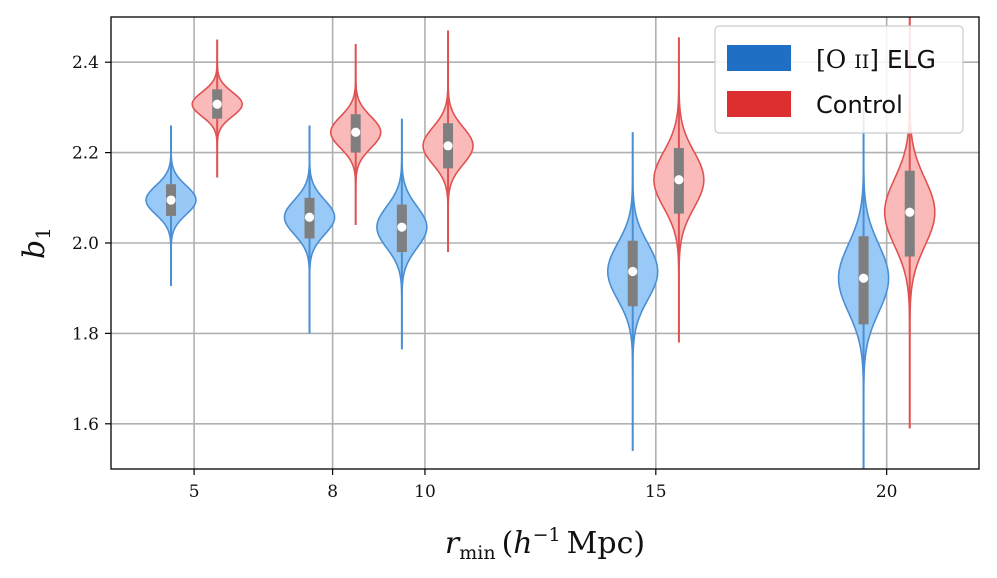 Image resolution: width=997 pixels, height=578 pixels. What do you see at coordinates (425, 492) in the screenshot?
I see `x-tick-label: 10` at bounding box center [425, 492].